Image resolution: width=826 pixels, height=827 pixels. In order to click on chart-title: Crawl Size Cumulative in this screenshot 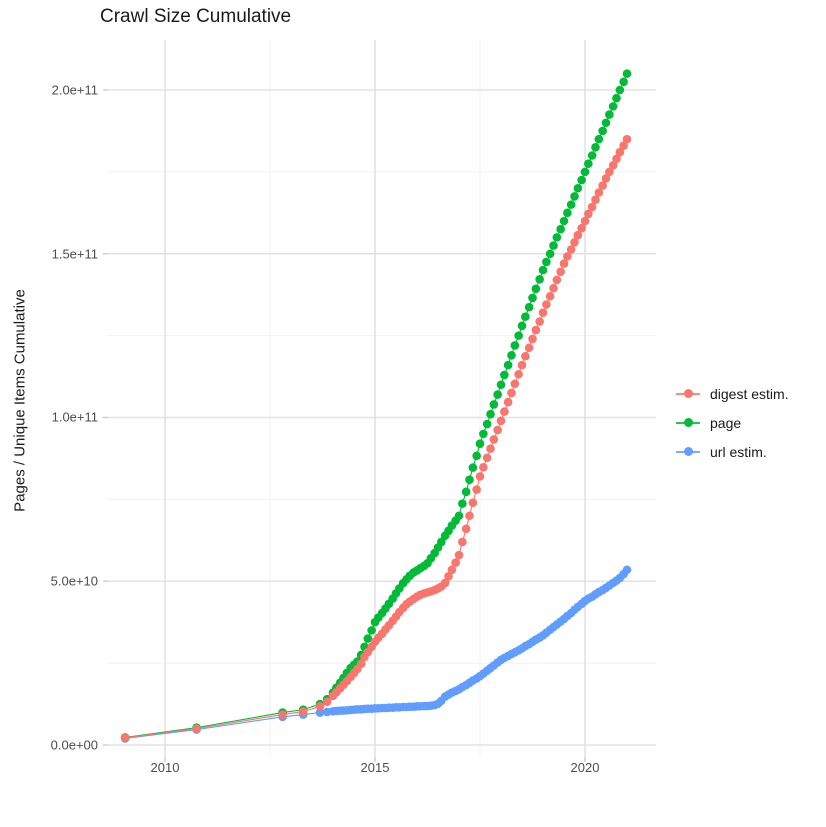, I will do `click(196, 16)`.